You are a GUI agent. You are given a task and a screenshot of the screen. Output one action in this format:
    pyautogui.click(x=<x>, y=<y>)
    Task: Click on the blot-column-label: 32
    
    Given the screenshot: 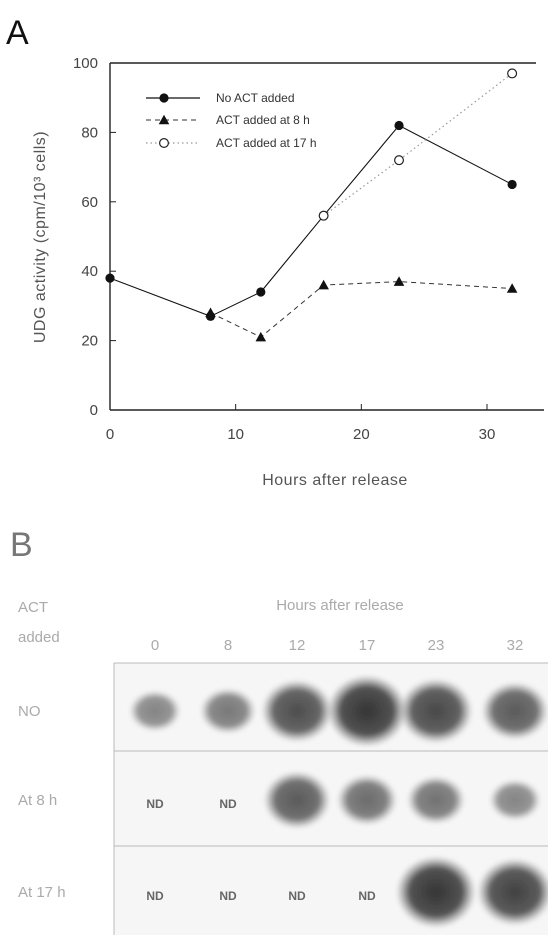 What is the action you would take?
    pyautogui.click(x=515, y=645)
    